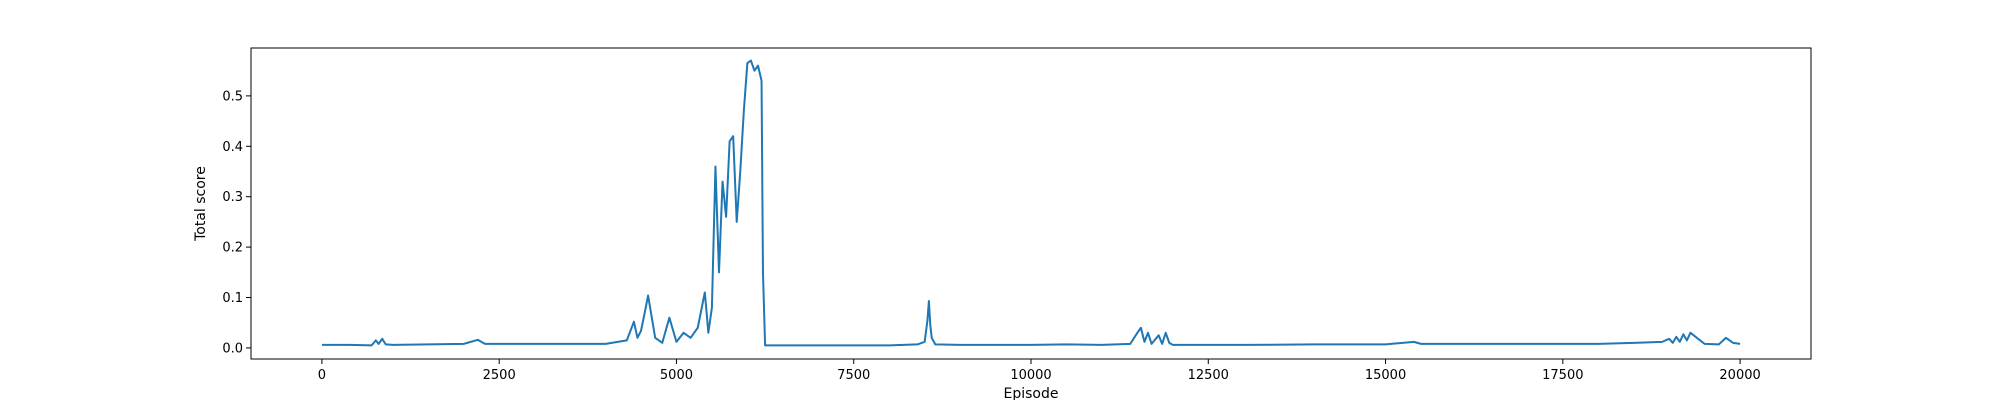 This screenshot has height=400, width=2000. What do you see at coordinates (232, 96) in the screenshot?
I see `y-tick-label: 0.5` at bounding box center [232, 96].